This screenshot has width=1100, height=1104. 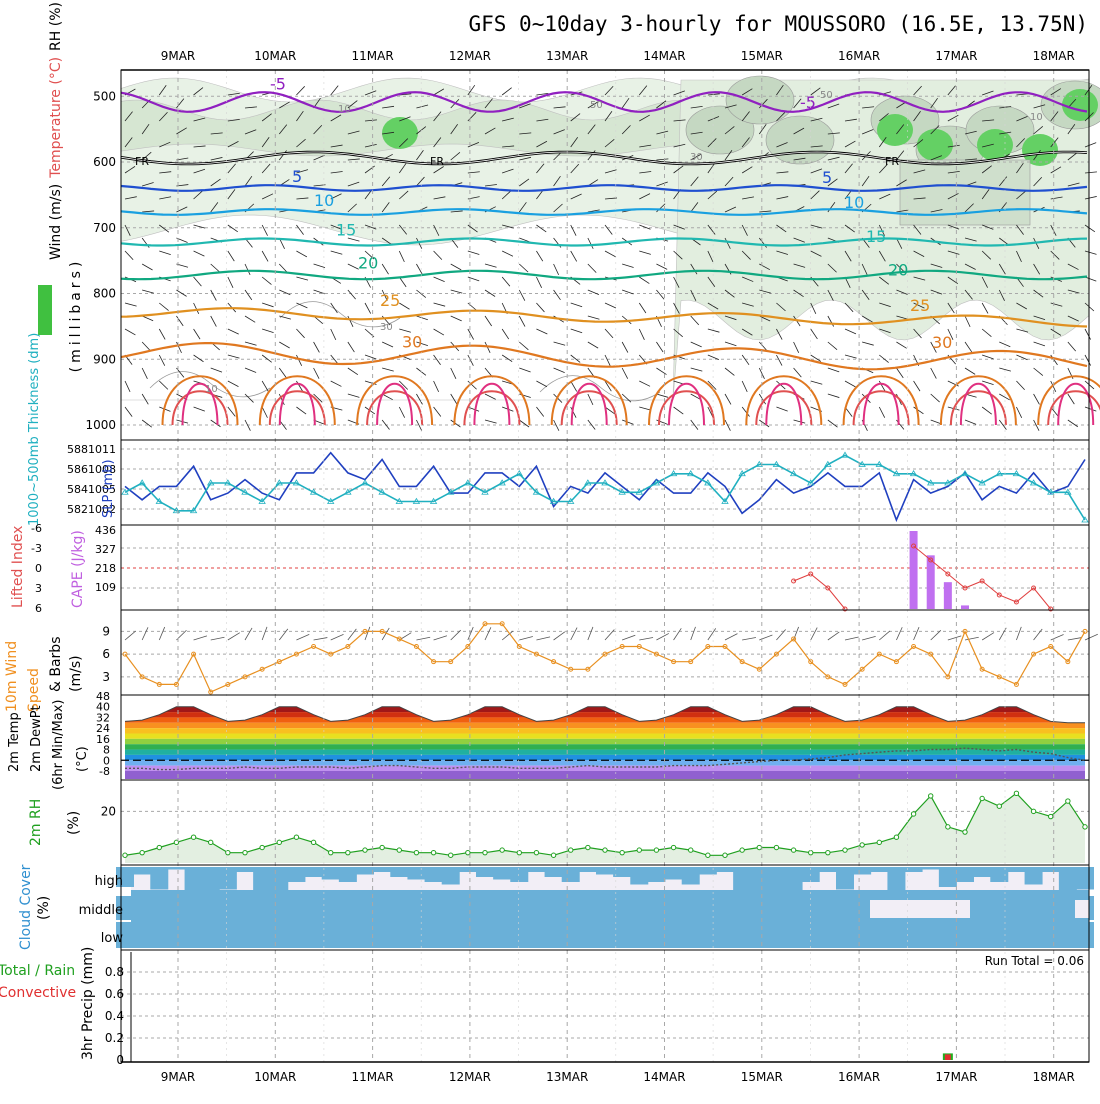 I want to click on left-label-part: RH (%), so click(x=56, y=26).